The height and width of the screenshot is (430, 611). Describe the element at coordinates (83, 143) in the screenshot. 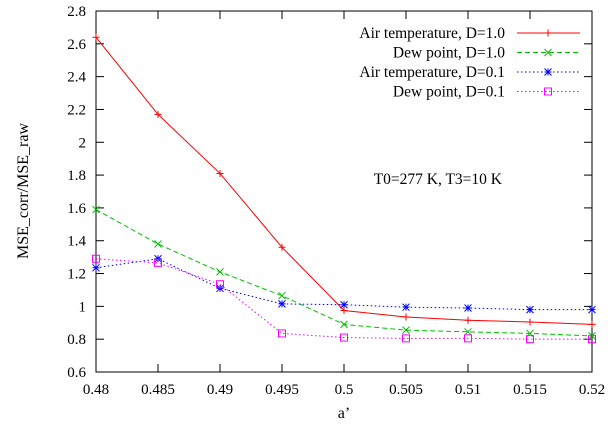

I see `y-tick-label: 2` at that location.